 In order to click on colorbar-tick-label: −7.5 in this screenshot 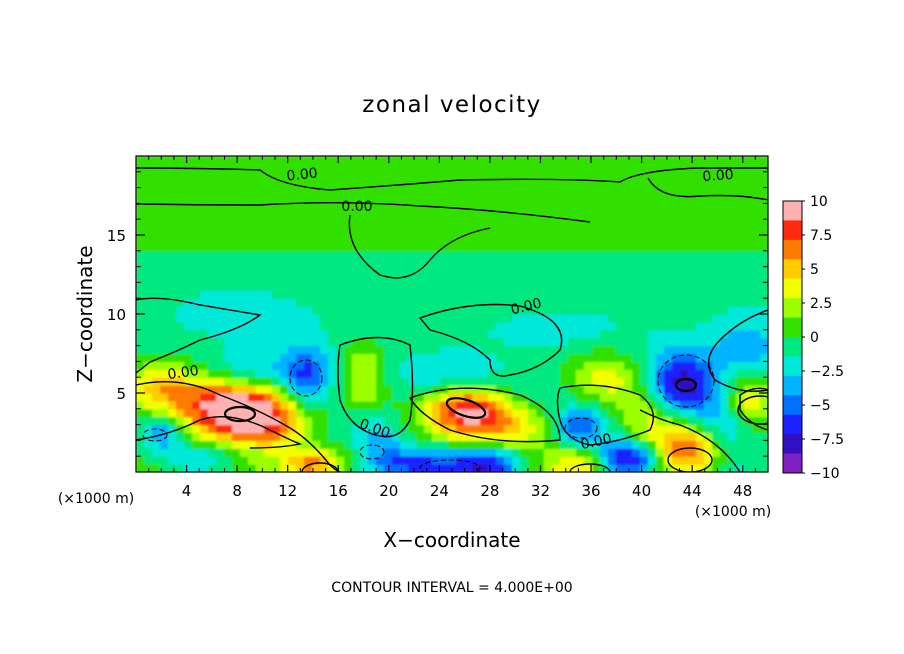, I will do `click(827, 440)`.